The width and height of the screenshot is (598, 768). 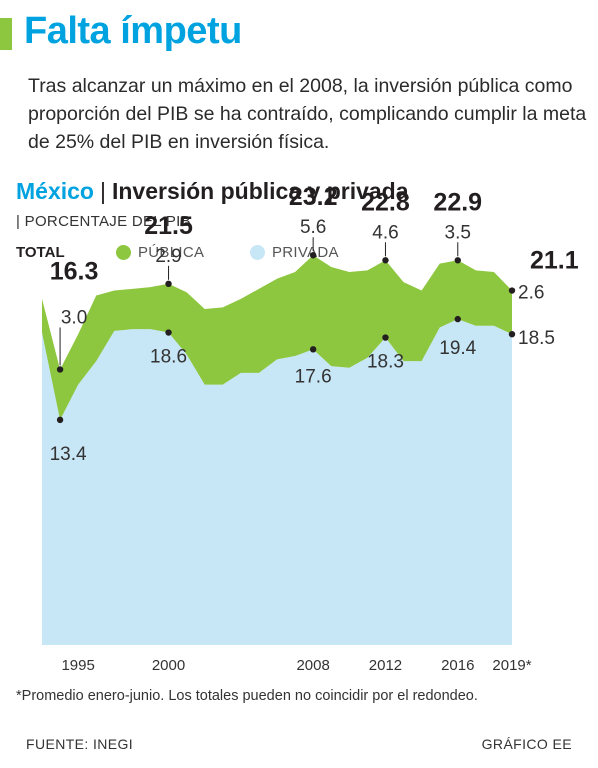 I want to click on legend-item-public: PÚBLICA, so click(x=160, y=252).